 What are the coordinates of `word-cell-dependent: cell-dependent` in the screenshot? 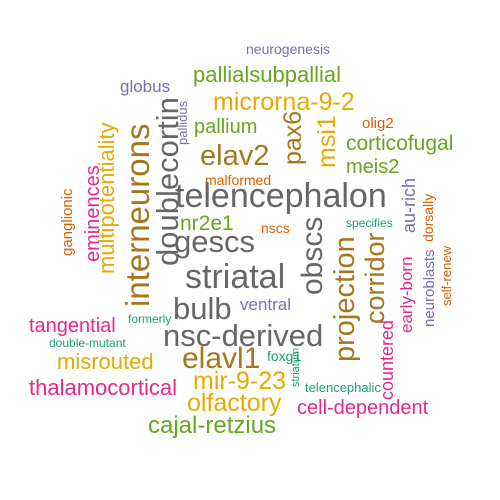 It's located at (363, 408).